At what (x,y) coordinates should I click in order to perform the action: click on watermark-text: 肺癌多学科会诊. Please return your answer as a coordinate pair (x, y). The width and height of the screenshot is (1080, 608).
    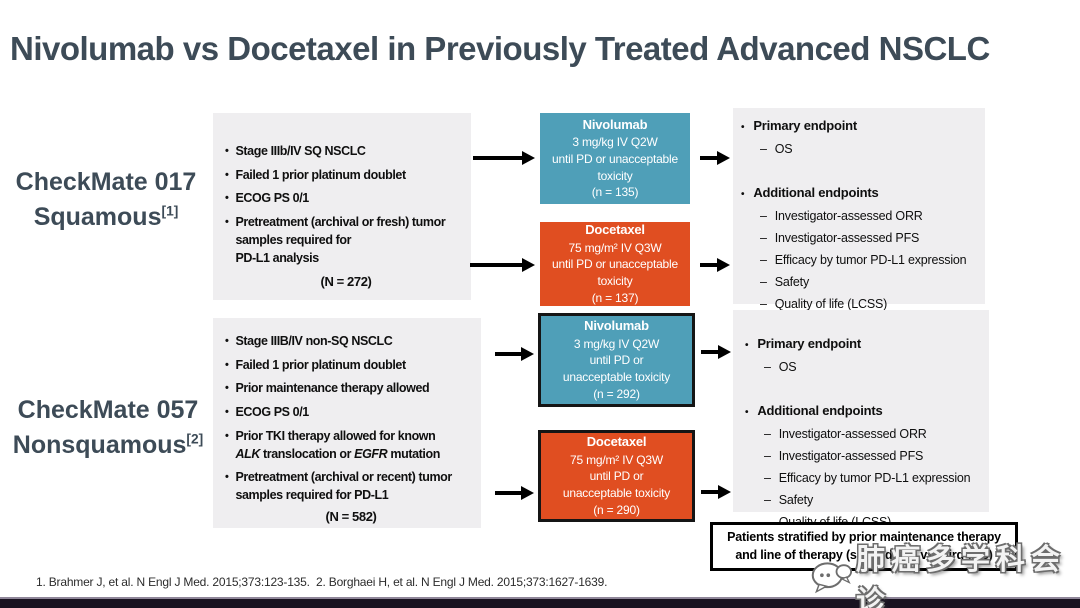
    Looking at the image, I should click on (961, 576).